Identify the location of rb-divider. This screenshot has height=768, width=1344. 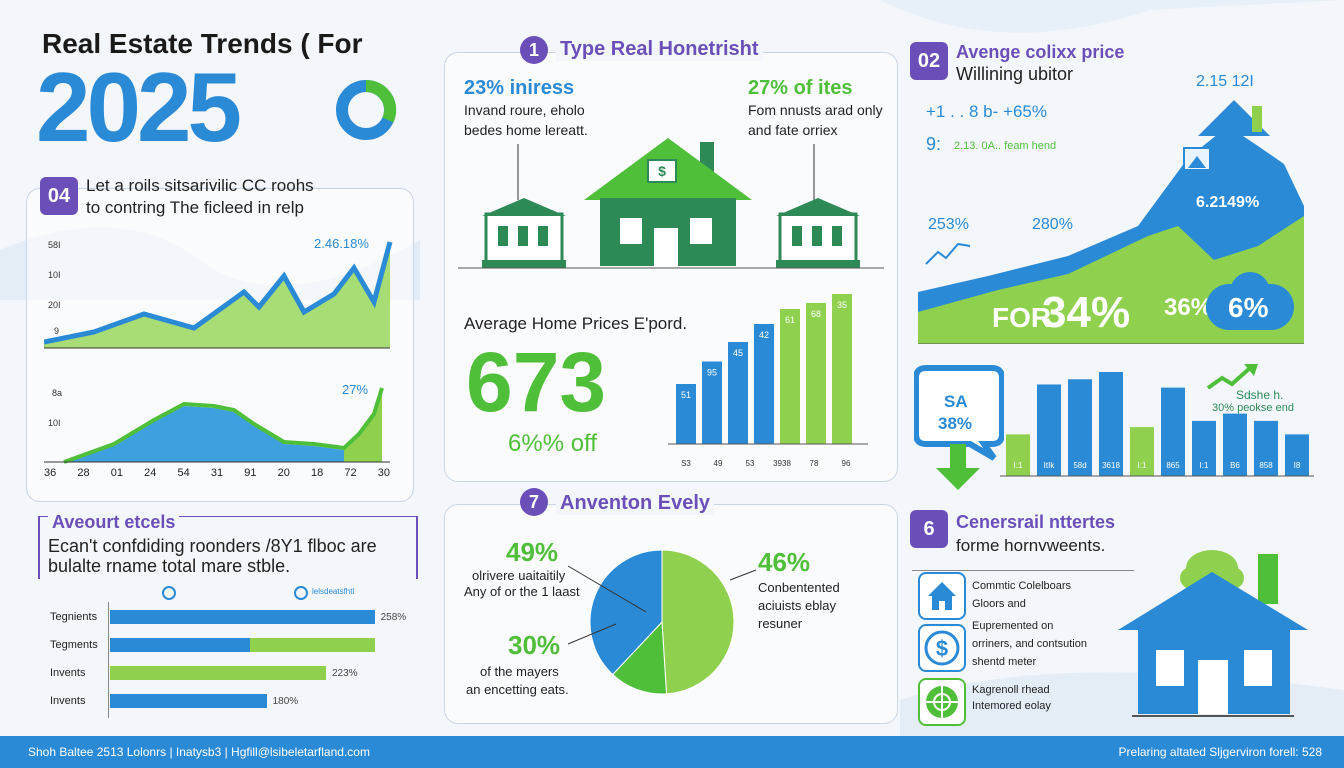
(1023, 570).